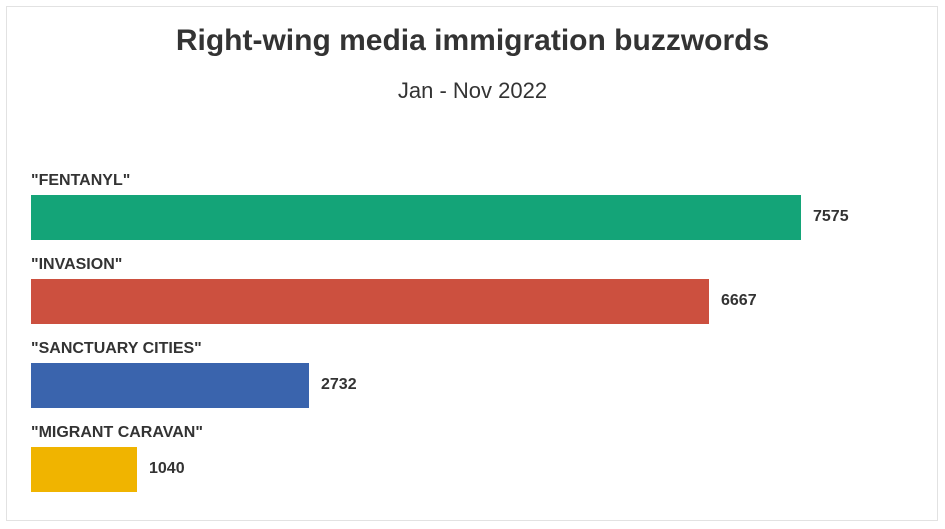 This screenshot has width=945, height=529. What do you see at coordinates (472, 40) in the screenshot?
I see `chart-title: Right-wing media immigration buzzwords` at bounding box center [472, 40].